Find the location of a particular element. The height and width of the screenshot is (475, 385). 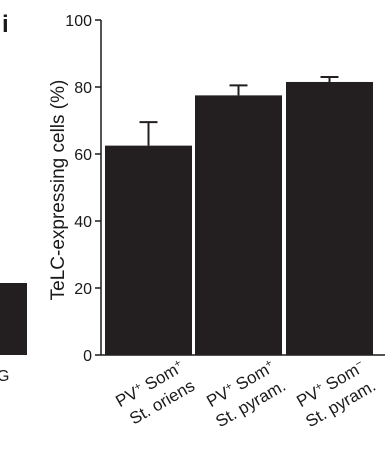

neighbor-panel-bar is located at coordinates (13, 319).